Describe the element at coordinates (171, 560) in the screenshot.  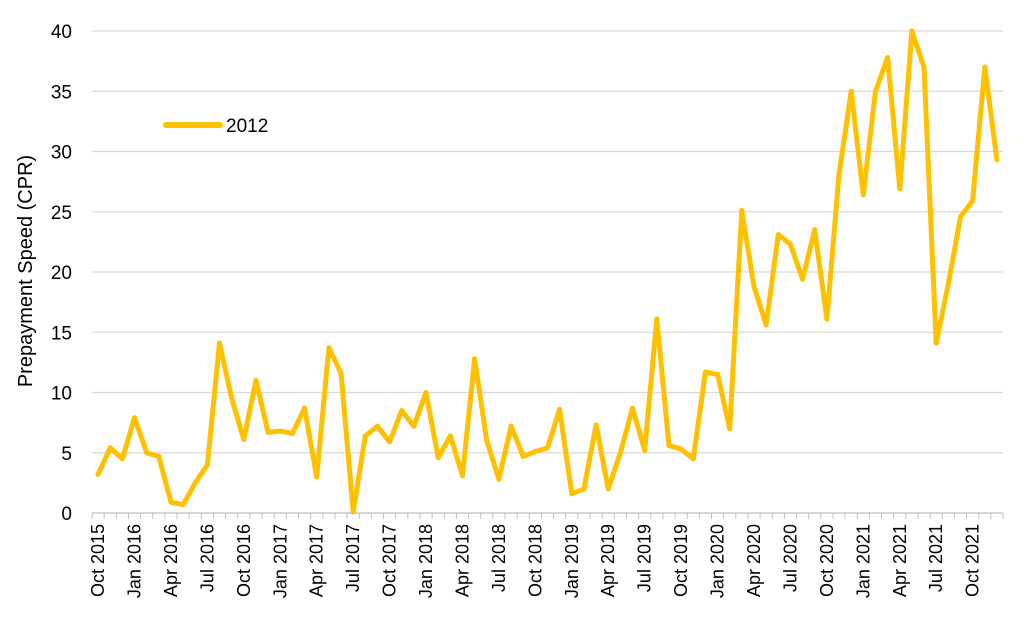
I see `x-tick-label: Apr 2016` at that location.